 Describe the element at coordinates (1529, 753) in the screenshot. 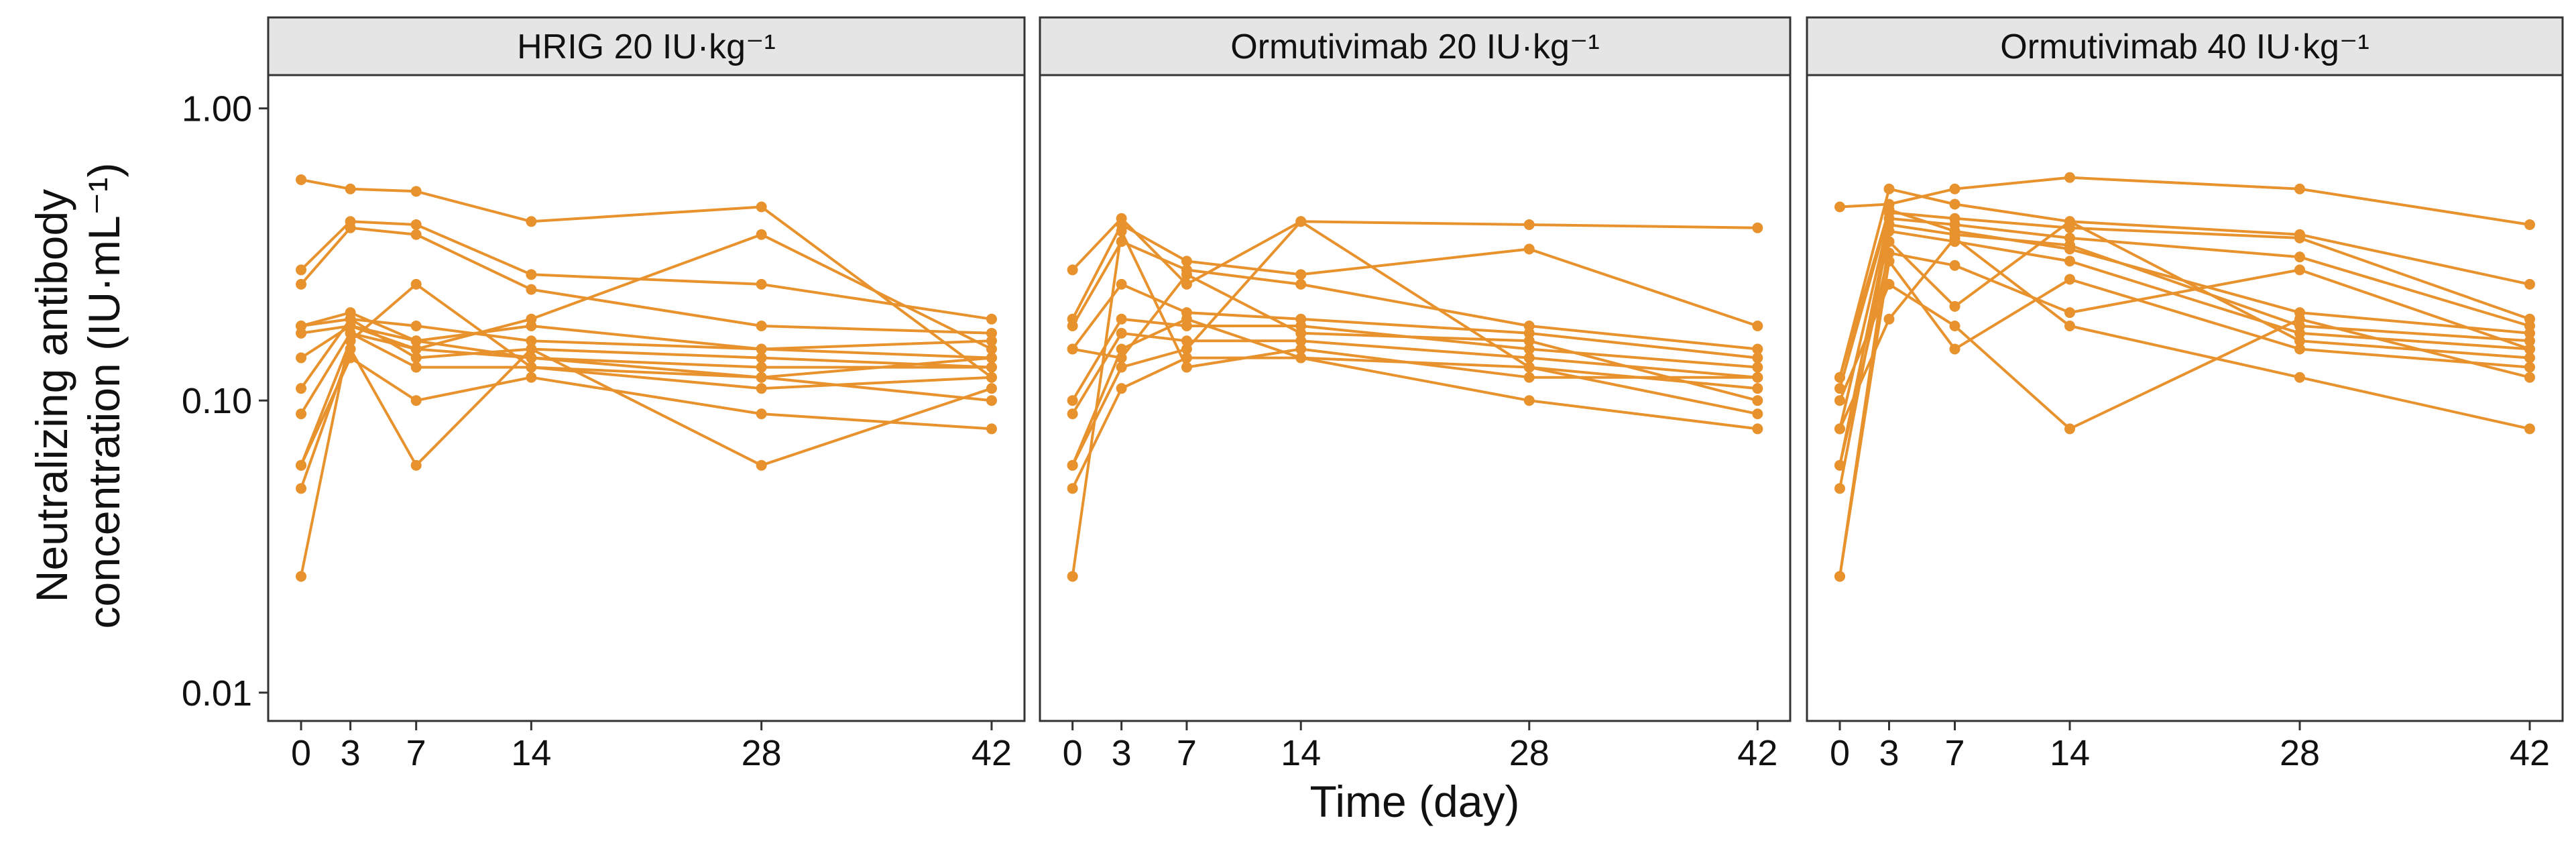

I see `x-tick-label: 28` at that location.